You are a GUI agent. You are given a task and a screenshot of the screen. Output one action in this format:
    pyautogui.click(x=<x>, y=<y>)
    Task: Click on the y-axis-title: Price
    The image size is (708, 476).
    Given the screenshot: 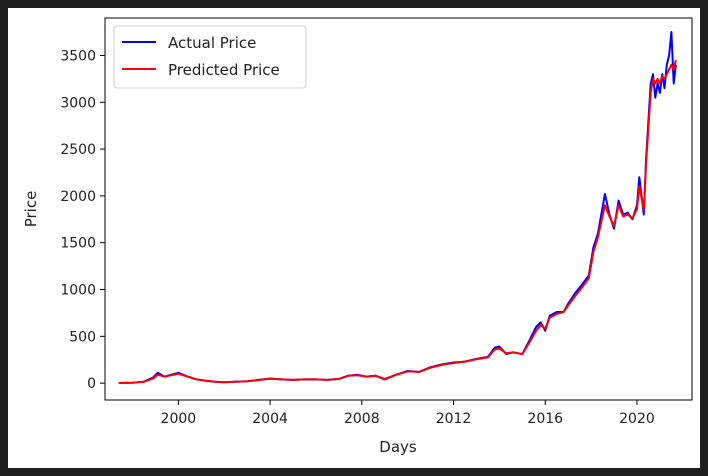 What is the action you would take?
    pyautogui.click(x=31, y=209)
    